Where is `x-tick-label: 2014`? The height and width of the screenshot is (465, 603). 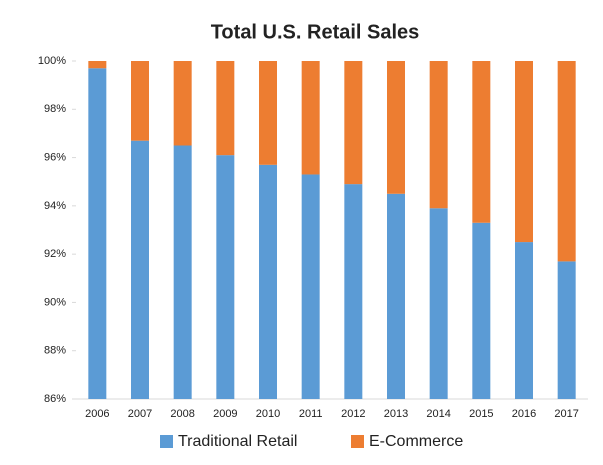 x-tick-label: 2014 is located at coordinates (438, 414).